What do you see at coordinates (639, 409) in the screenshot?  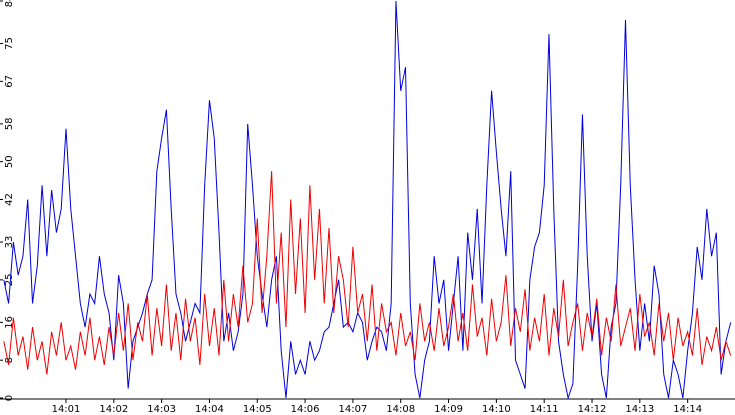 I see `x-tick-label: 14:13` at bounding box center [639, 409].